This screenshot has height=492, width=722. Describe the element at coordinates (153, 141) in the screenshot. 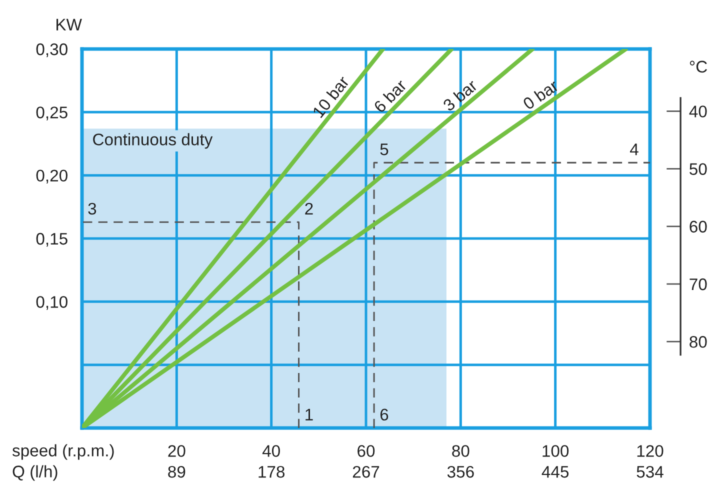

I see `series-label: Continuous duty` at that location.